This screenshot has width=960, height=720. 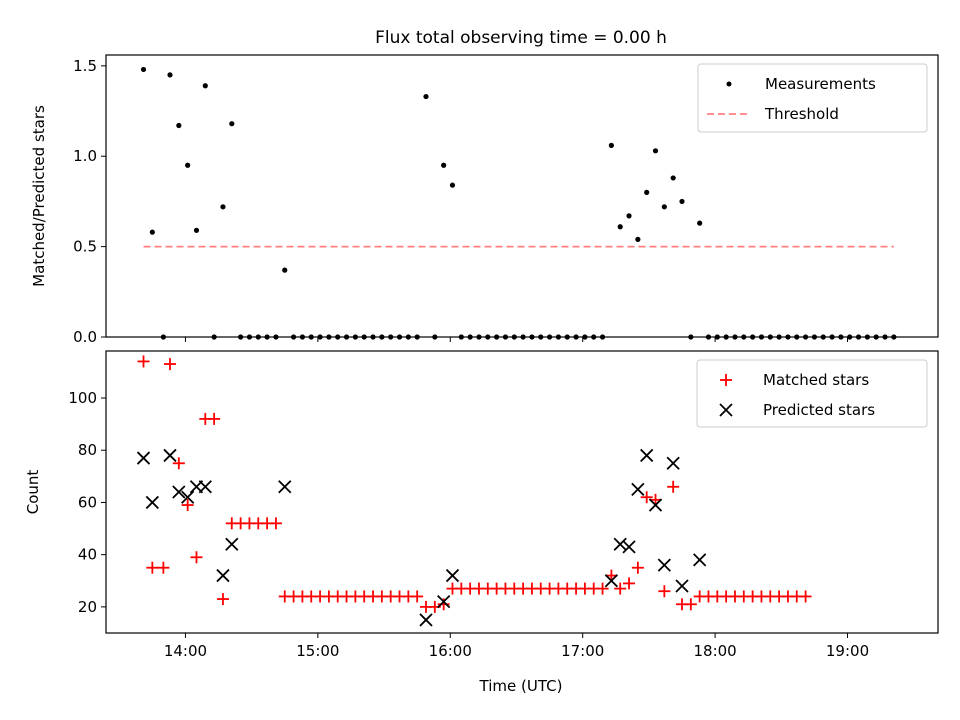 What do you see at coordinates (87, 502) in the screenshot?
I see `bottom-ytick-label: 60` at bounding box center [87, 502].